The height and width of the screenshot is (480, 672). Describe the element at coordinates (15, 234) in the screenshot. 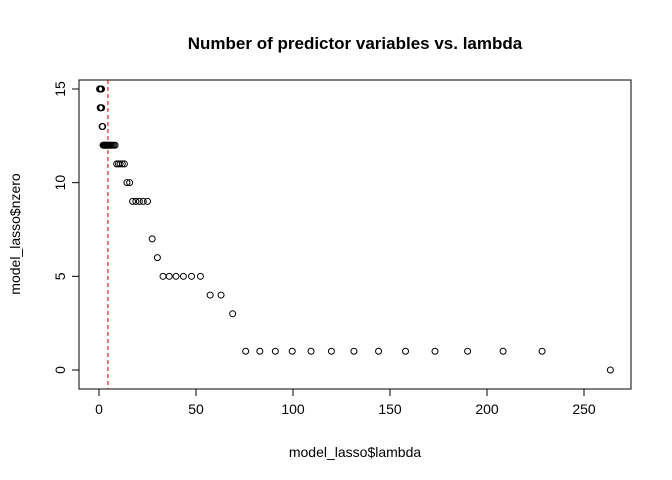

I see `y-axis-label: model_lasso$nzero` at that location.